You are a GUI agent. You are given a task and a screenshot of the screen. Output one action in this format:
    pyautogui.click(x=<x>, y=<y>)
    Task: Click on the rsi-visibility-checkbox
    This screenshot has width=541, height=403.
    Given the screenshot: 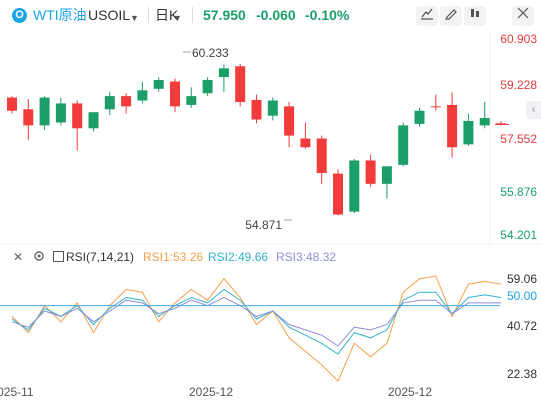 What is the action you would take?
    pyautogui.click(x=58, y=256)
    